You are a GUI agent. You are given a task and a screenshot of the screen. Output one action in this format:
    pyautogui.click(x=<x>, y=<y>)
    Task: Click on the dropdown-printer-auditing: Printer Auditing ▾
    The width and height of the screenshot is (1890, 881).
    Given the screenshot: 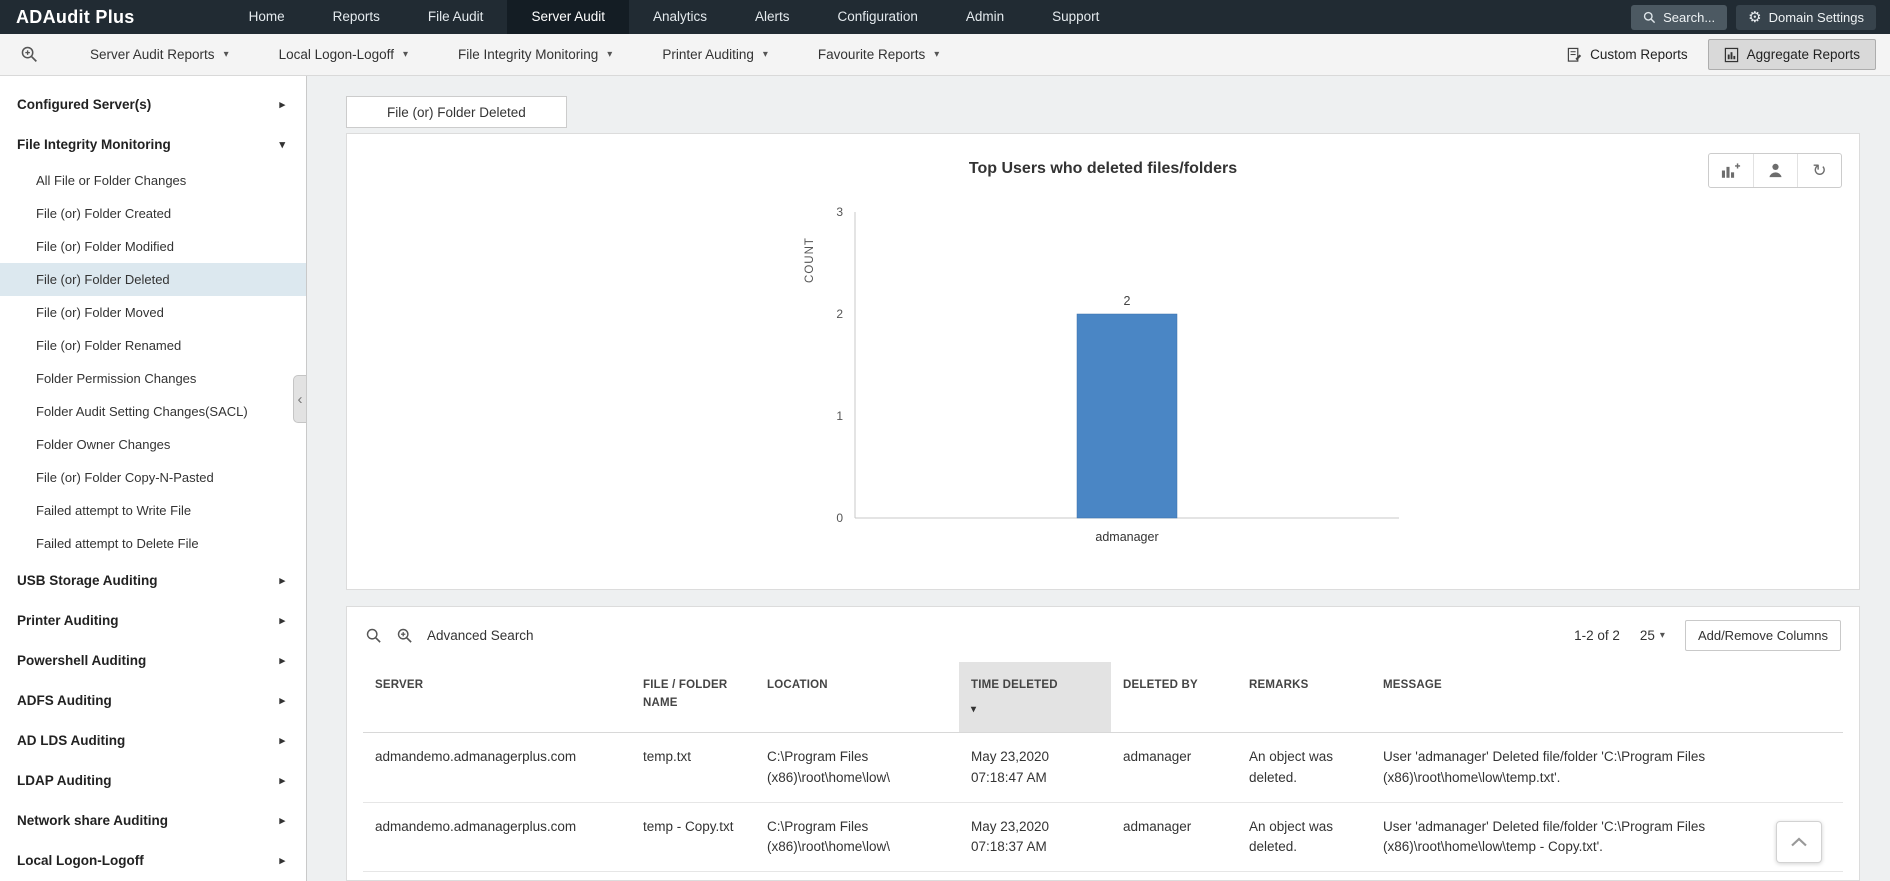 What is the action you would take?
    pyautogui.click(x=715, y=54)
    